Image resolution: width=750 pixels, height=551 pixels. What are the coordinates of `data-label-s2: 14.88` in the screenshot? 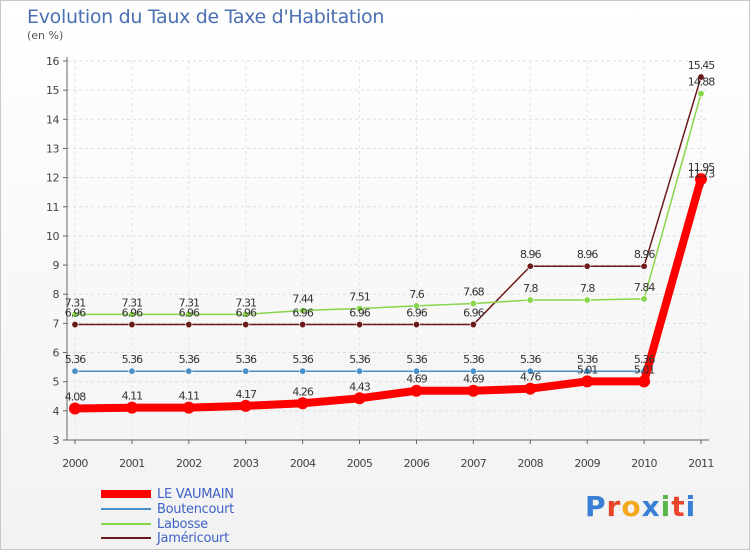 It's located at (701, 82).